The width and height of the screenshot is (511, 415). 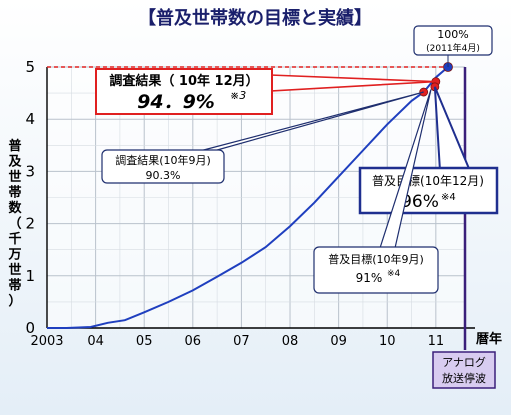 What do you see at coordinates (376, 259) in the screenshot?
I see `callout-target-sep-line1: 普及目標(10年9月)` at bounding box center [376, 259].